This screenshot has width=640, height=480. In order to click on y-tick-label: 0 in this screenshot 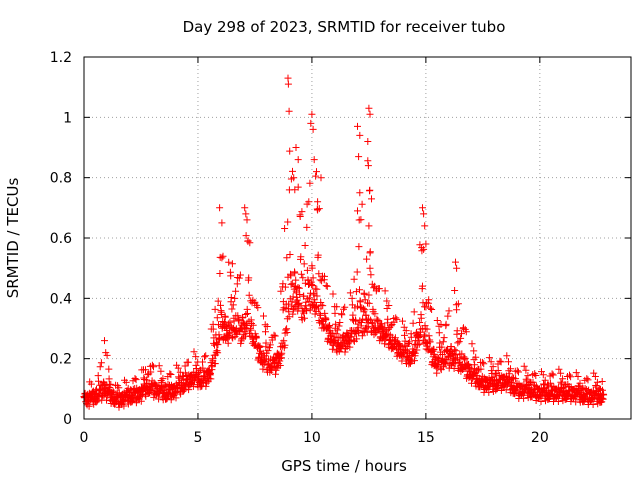, I will do `click(67, 420)`.